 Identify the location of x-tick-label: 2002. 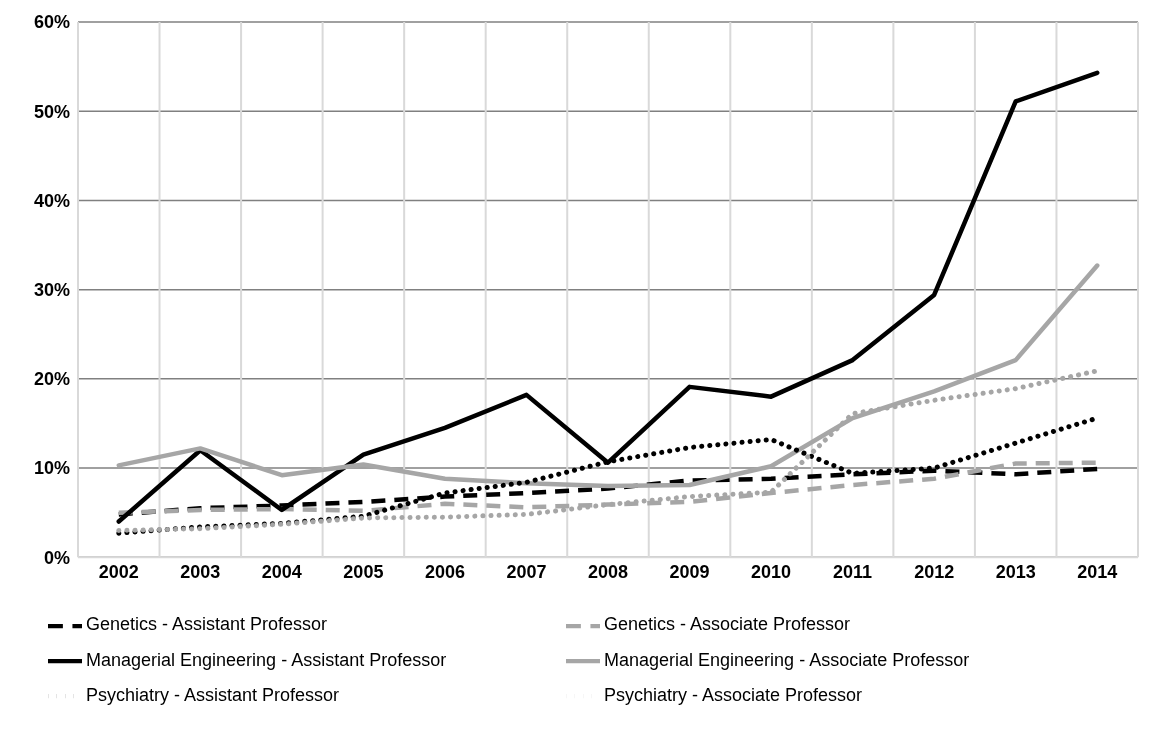
(118, 572).